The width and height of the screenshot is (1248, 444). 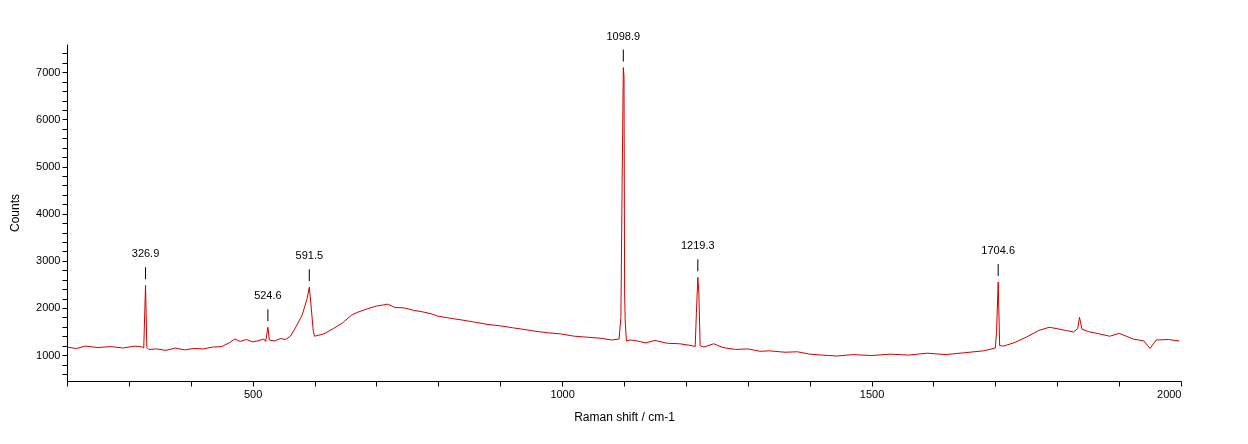 What do you see at coordinates (309, 255) in the screenshot?
I see `annotation: 591.5` at bounding box center [309, 255].